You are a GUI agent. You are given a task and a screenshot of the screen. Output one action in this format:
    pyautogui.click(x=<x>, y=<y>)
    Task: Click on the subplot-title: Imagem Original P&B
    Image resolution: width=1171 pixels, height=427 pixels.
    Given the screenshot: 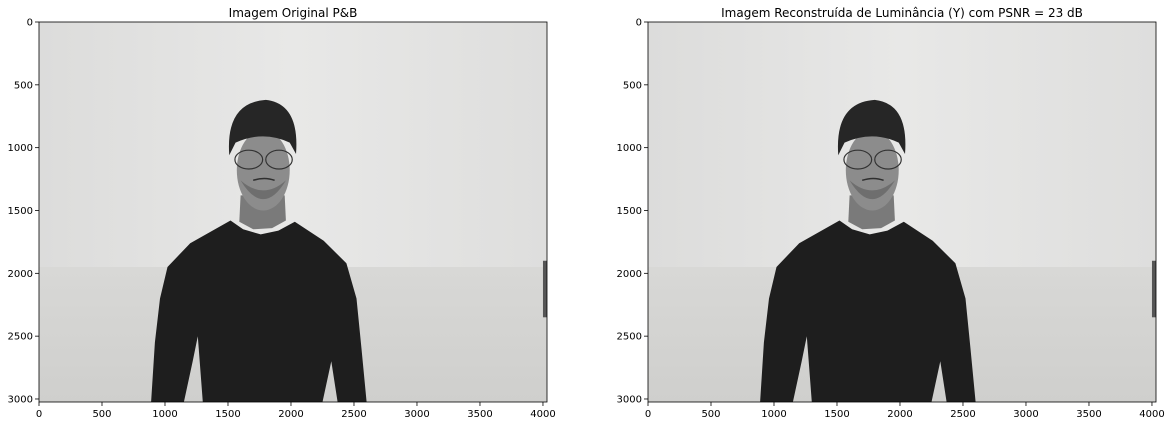 What is the action you would take?
    pyautogui.click(x=293, y=13)
    